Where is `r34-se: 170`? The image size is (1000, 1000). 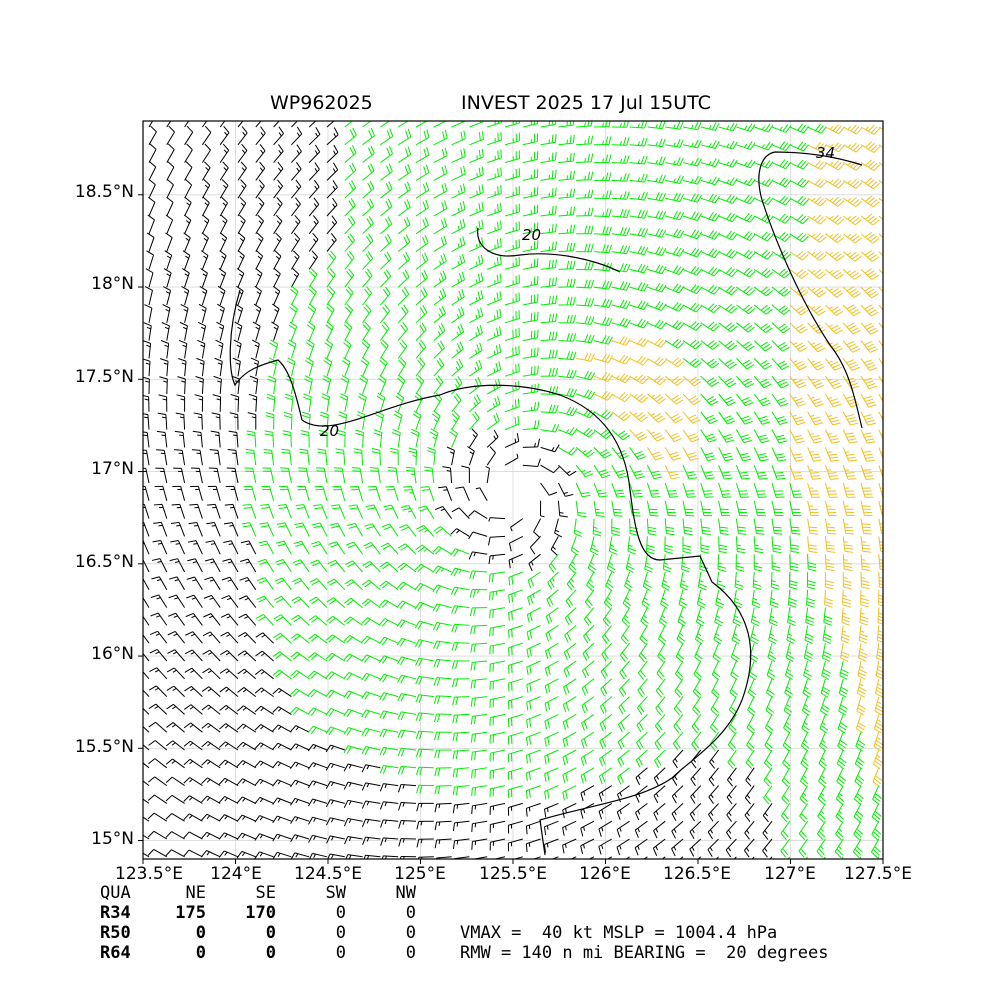
r34-se: 170 is located at coordinates (260, 913).